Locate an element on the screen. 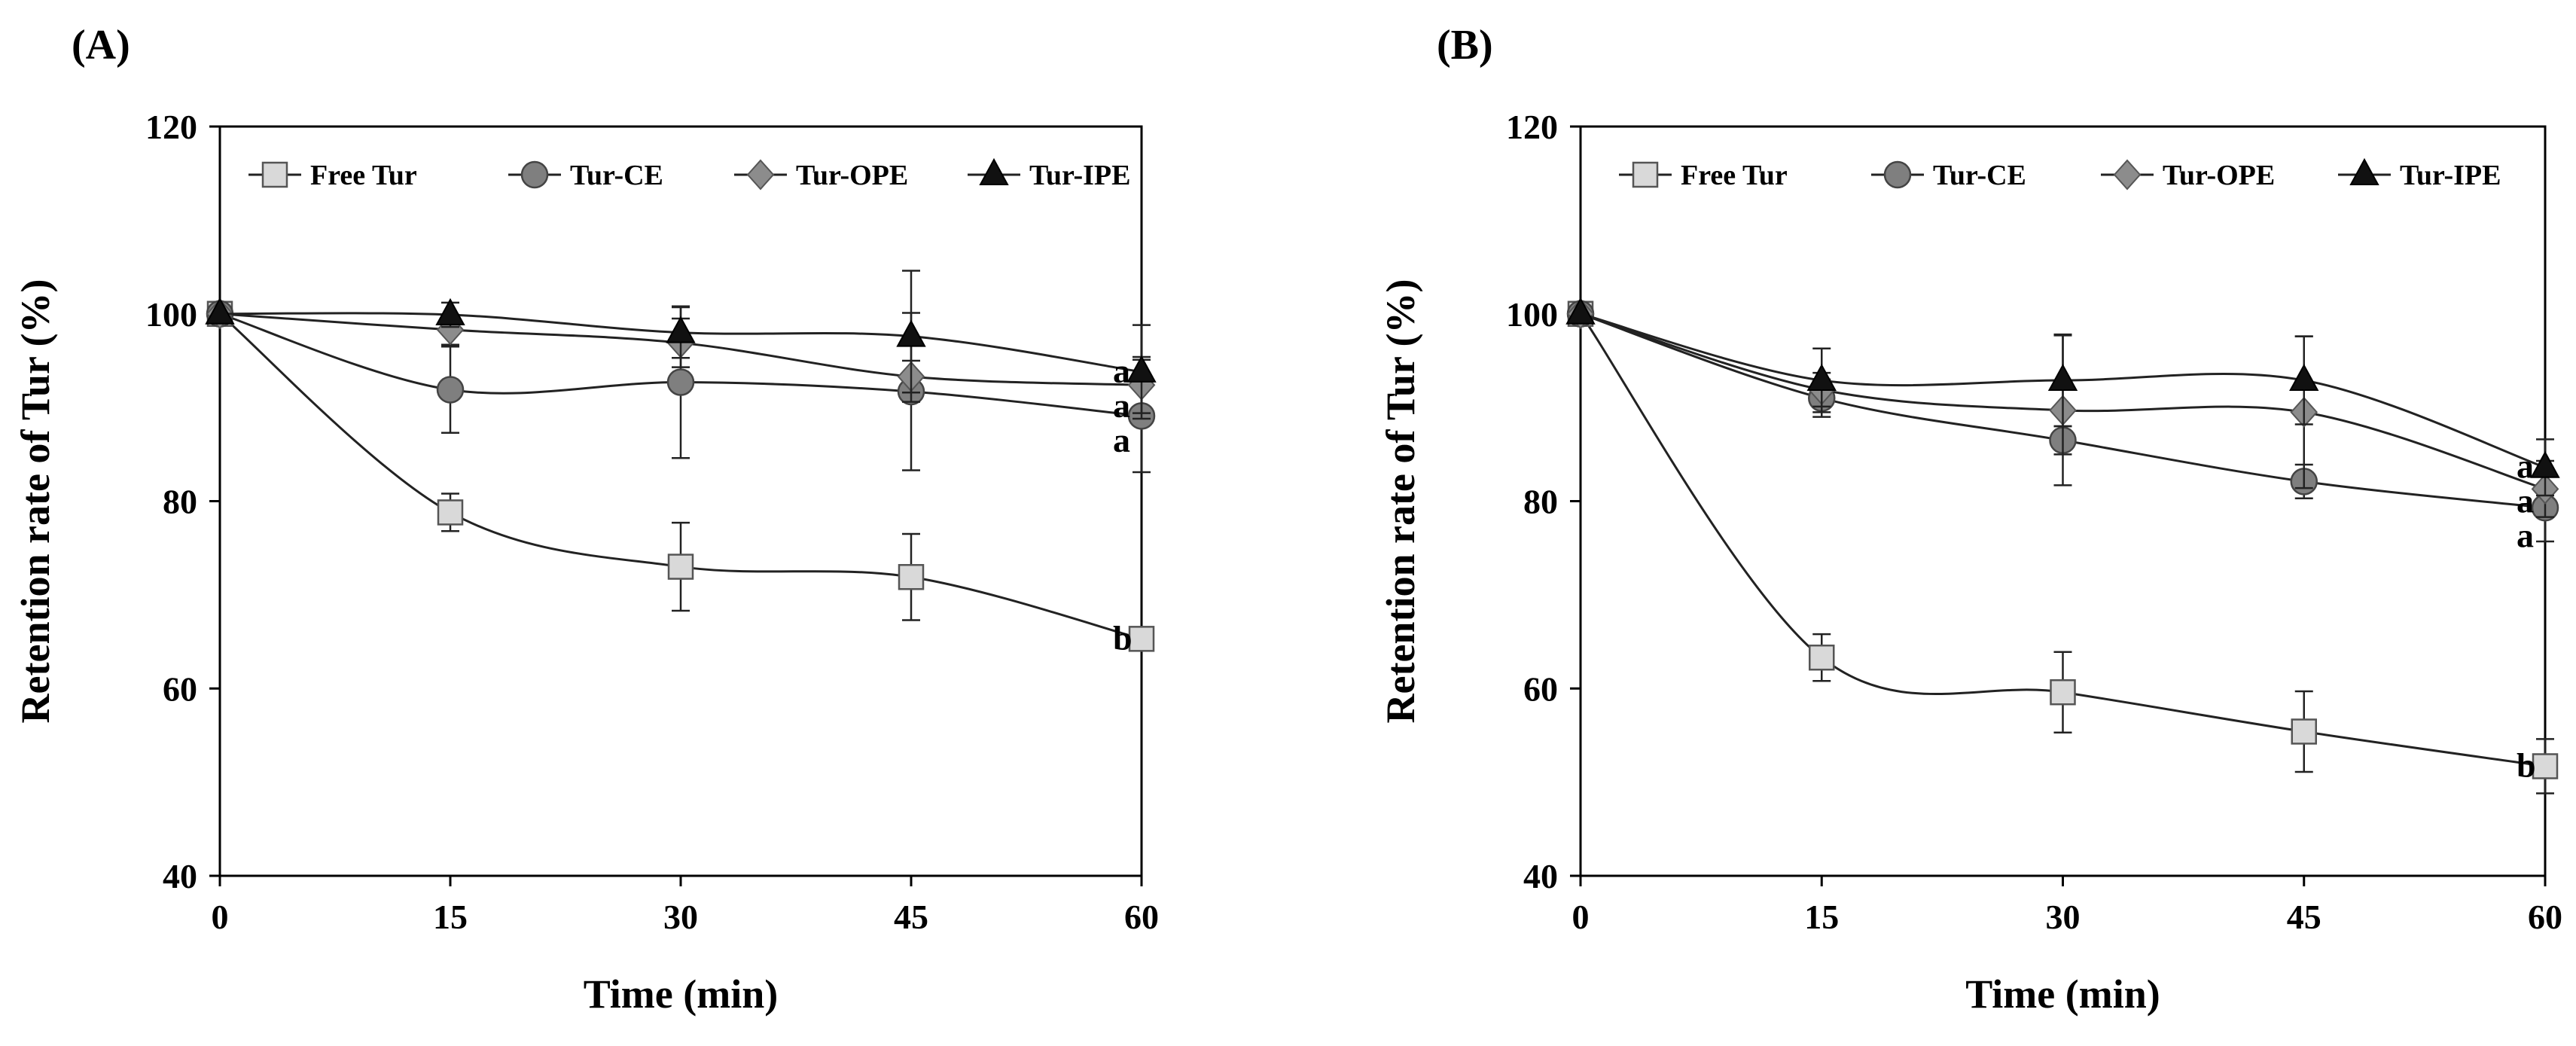 Image resolution: width=2576 pixels, height=1046 pixels. panel-label: (A) is located at coordinates (101, 45).